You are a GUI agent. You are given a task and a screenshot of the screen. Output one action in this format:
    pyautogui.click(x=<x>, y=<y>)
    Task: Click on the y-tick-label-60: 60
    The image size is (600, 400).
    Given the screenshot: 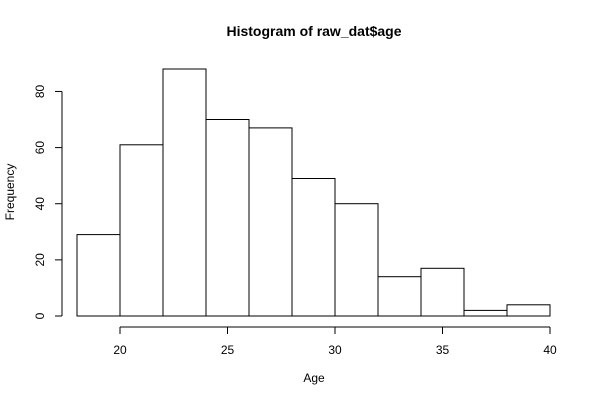 What is the action you would take?
    pyautogui.click(x=40, y=148)
    